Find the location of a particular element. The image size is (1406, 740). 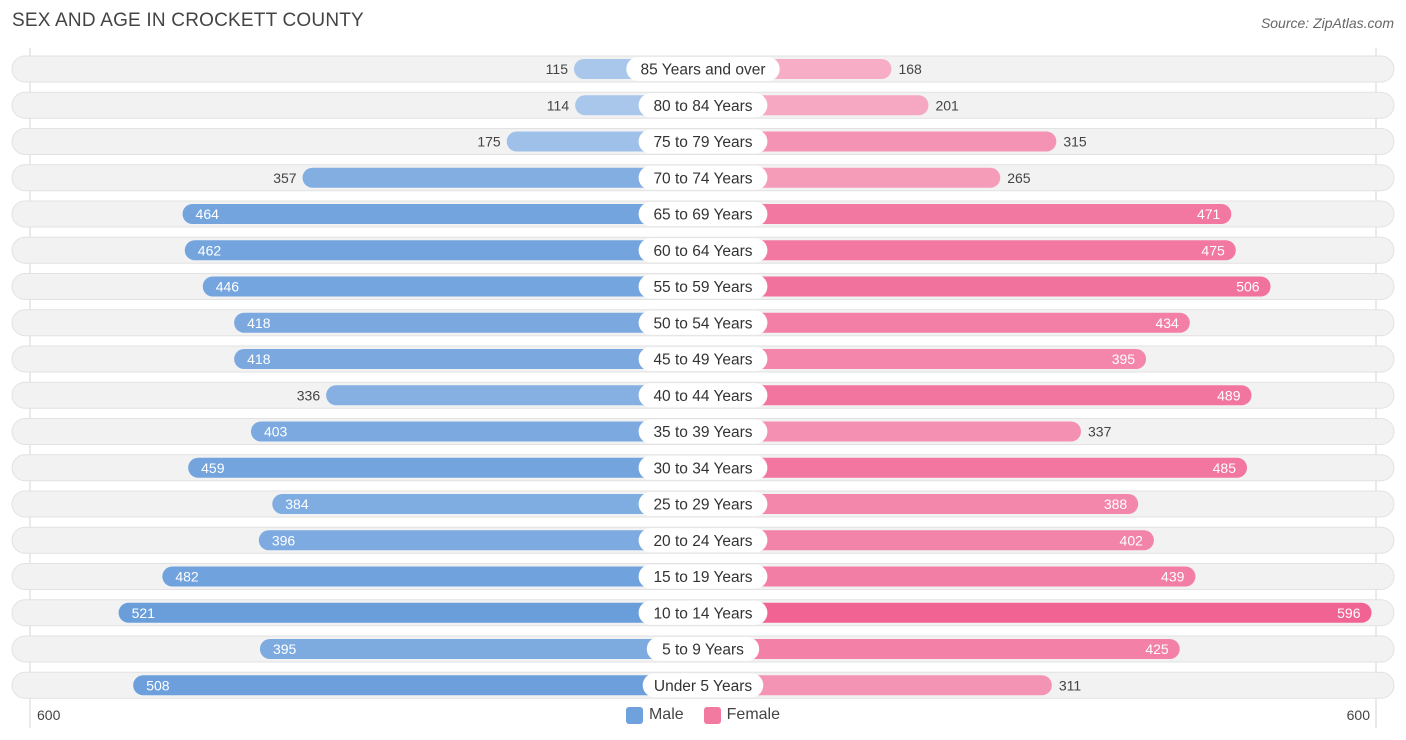

axis-left-max-label: 600 is located at coordinates (49, 715).